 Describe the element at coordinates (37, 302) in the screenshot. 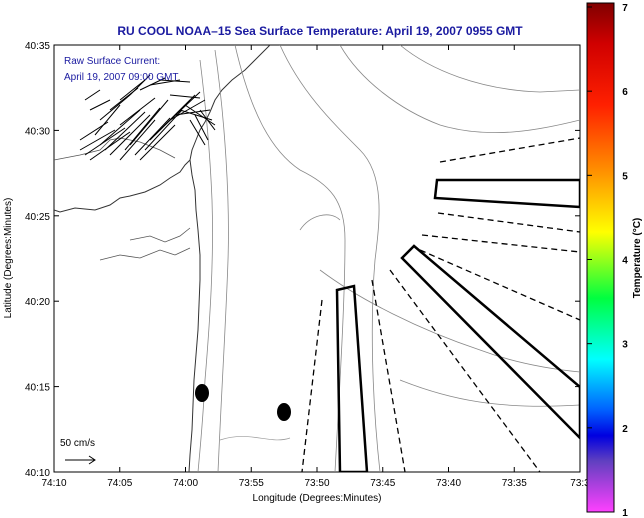

I see `y-tick-label: 40:20` at that location.